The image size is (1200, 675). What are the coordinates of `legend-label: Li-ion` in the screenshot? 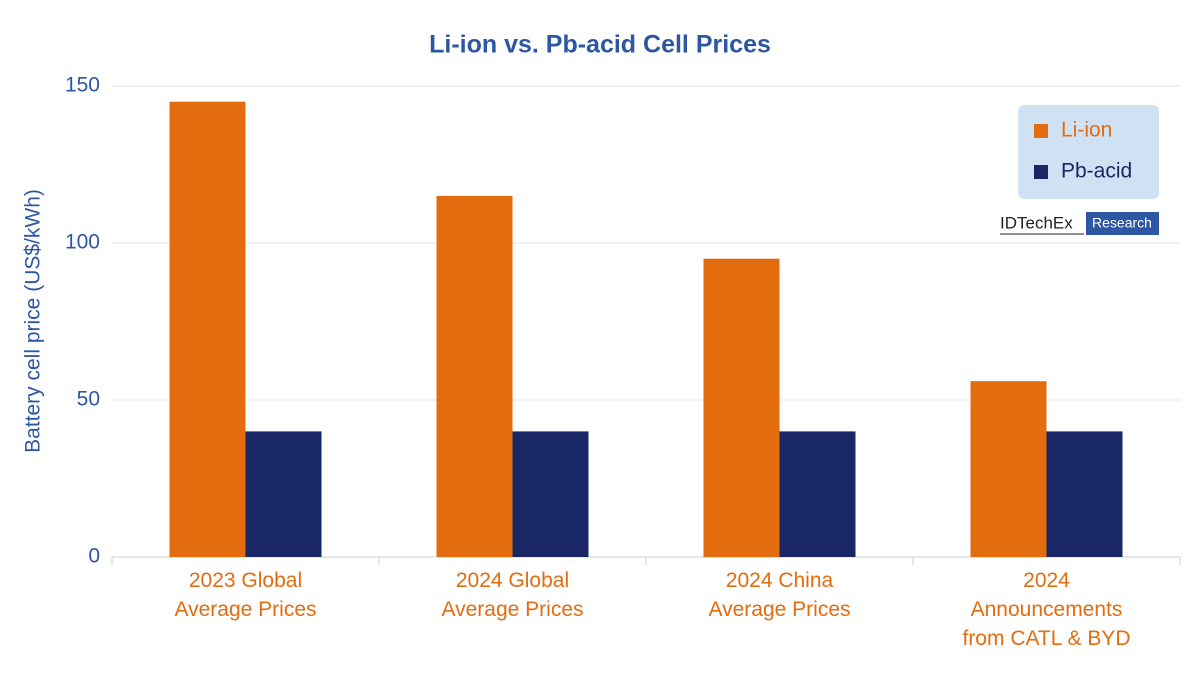 It's located at (1086, 130).